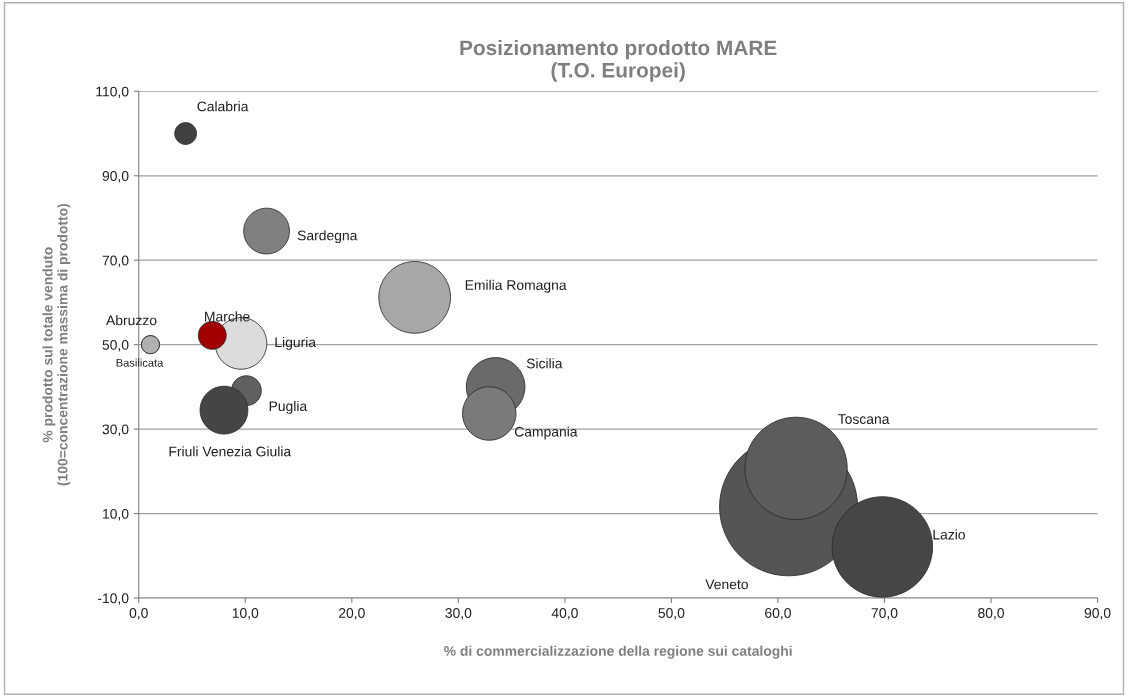  I want to click on series-label: Emilia Romagna, so click(516, 286).